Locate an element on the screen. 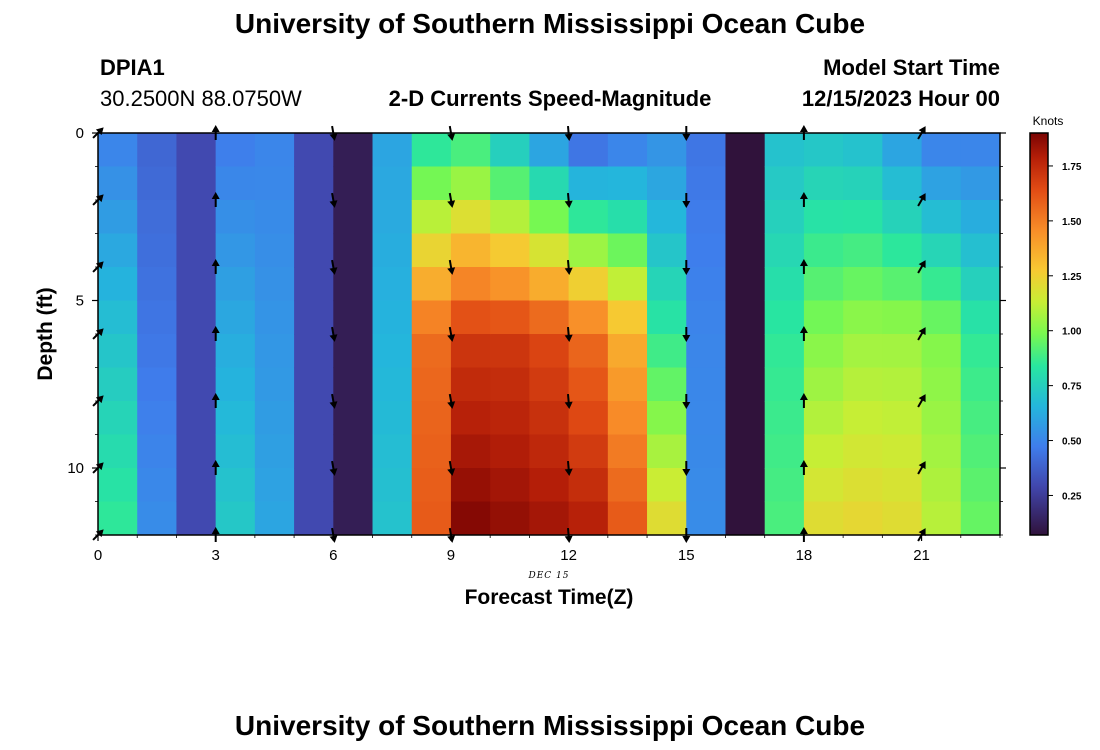  x-tick-label: 12 is located at coordinates (568, 555).